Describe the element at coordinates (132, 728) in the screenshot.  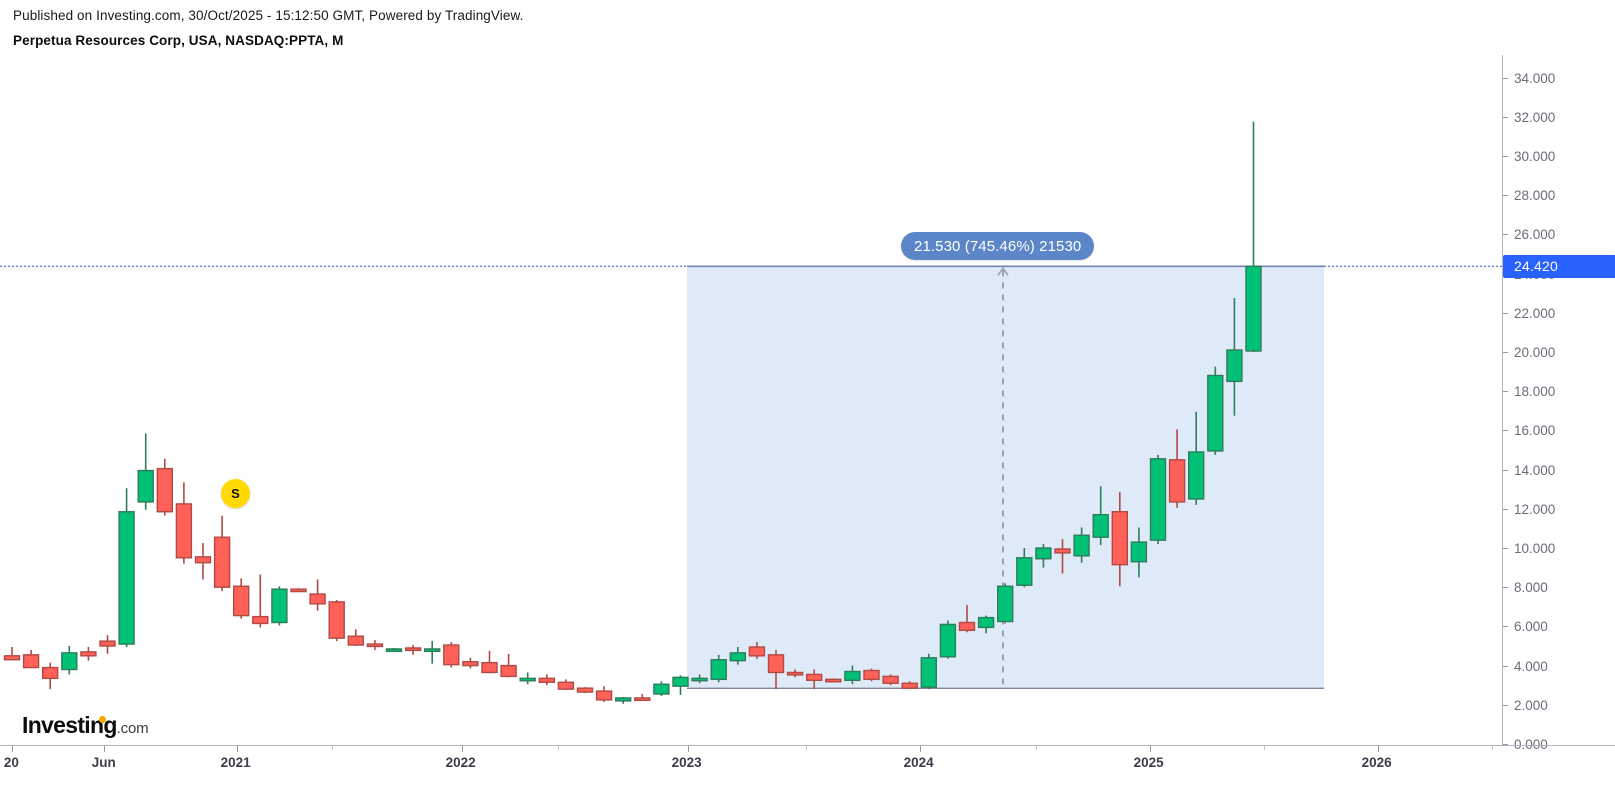
I see `logo-domain: .com` at that location.